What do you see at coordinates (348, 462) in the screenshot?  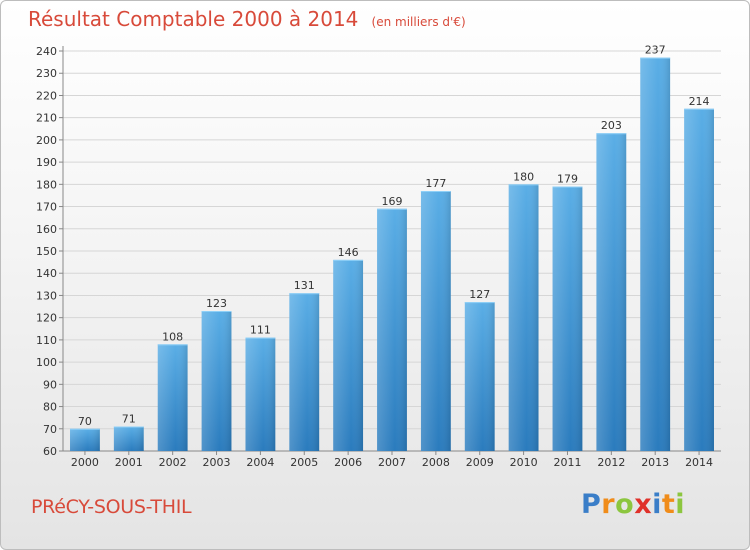 I see `x-tick-label: 2006` at bounding box center [348, 462].